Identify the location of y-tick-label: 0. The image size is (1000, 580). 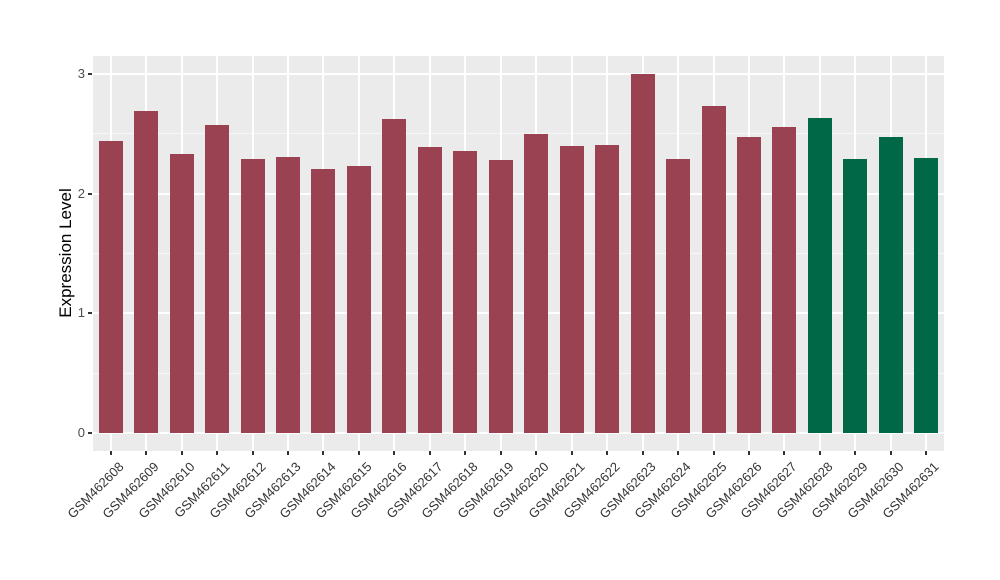
(81, 433).